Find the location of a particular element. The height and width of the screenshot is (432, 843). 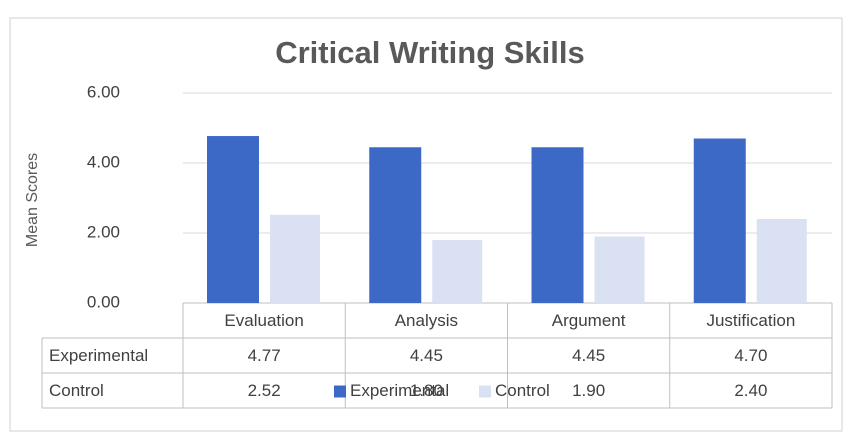

table-row-label: Control is located at coordinates (76, 390).